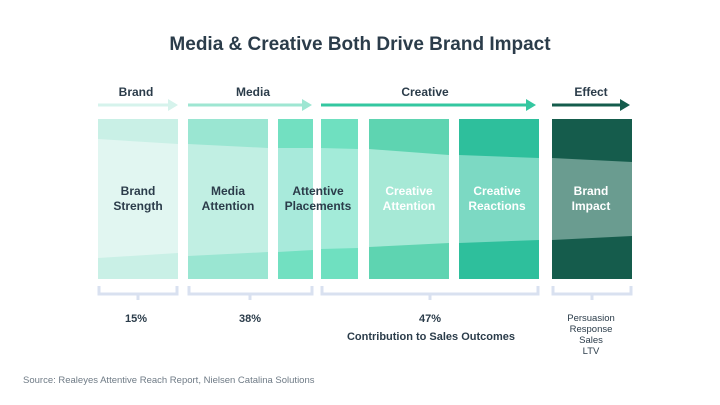 The image size is (720, 405). I want to click on stage-label-brand: Brand, so click(136, 92).